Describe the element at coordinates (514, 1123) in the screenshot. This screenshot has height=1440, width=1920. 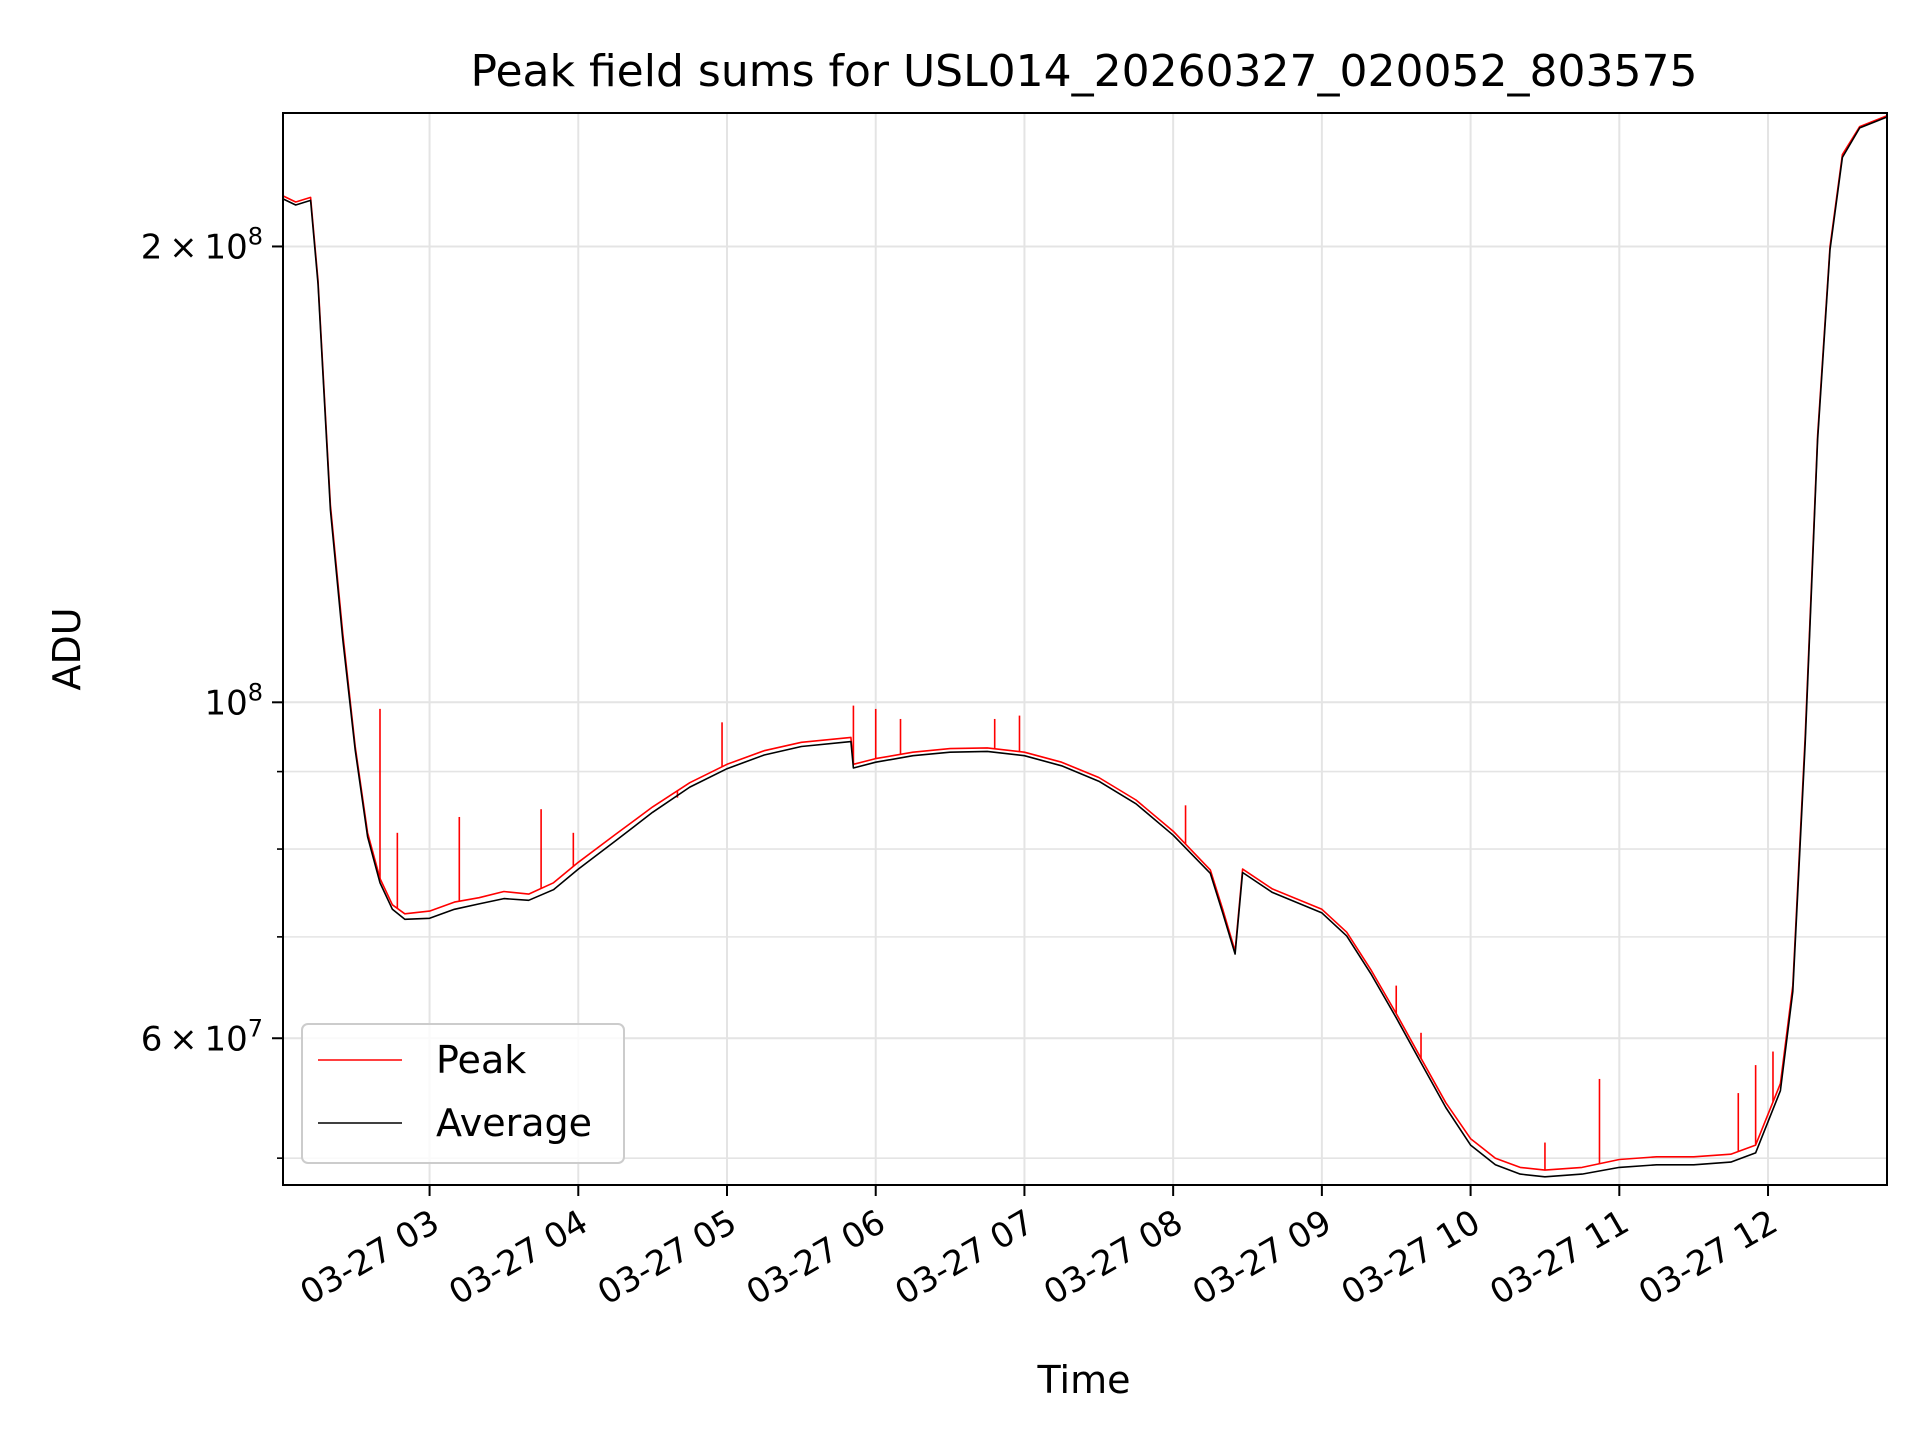
I see `legend-label-average: Average` at that location.